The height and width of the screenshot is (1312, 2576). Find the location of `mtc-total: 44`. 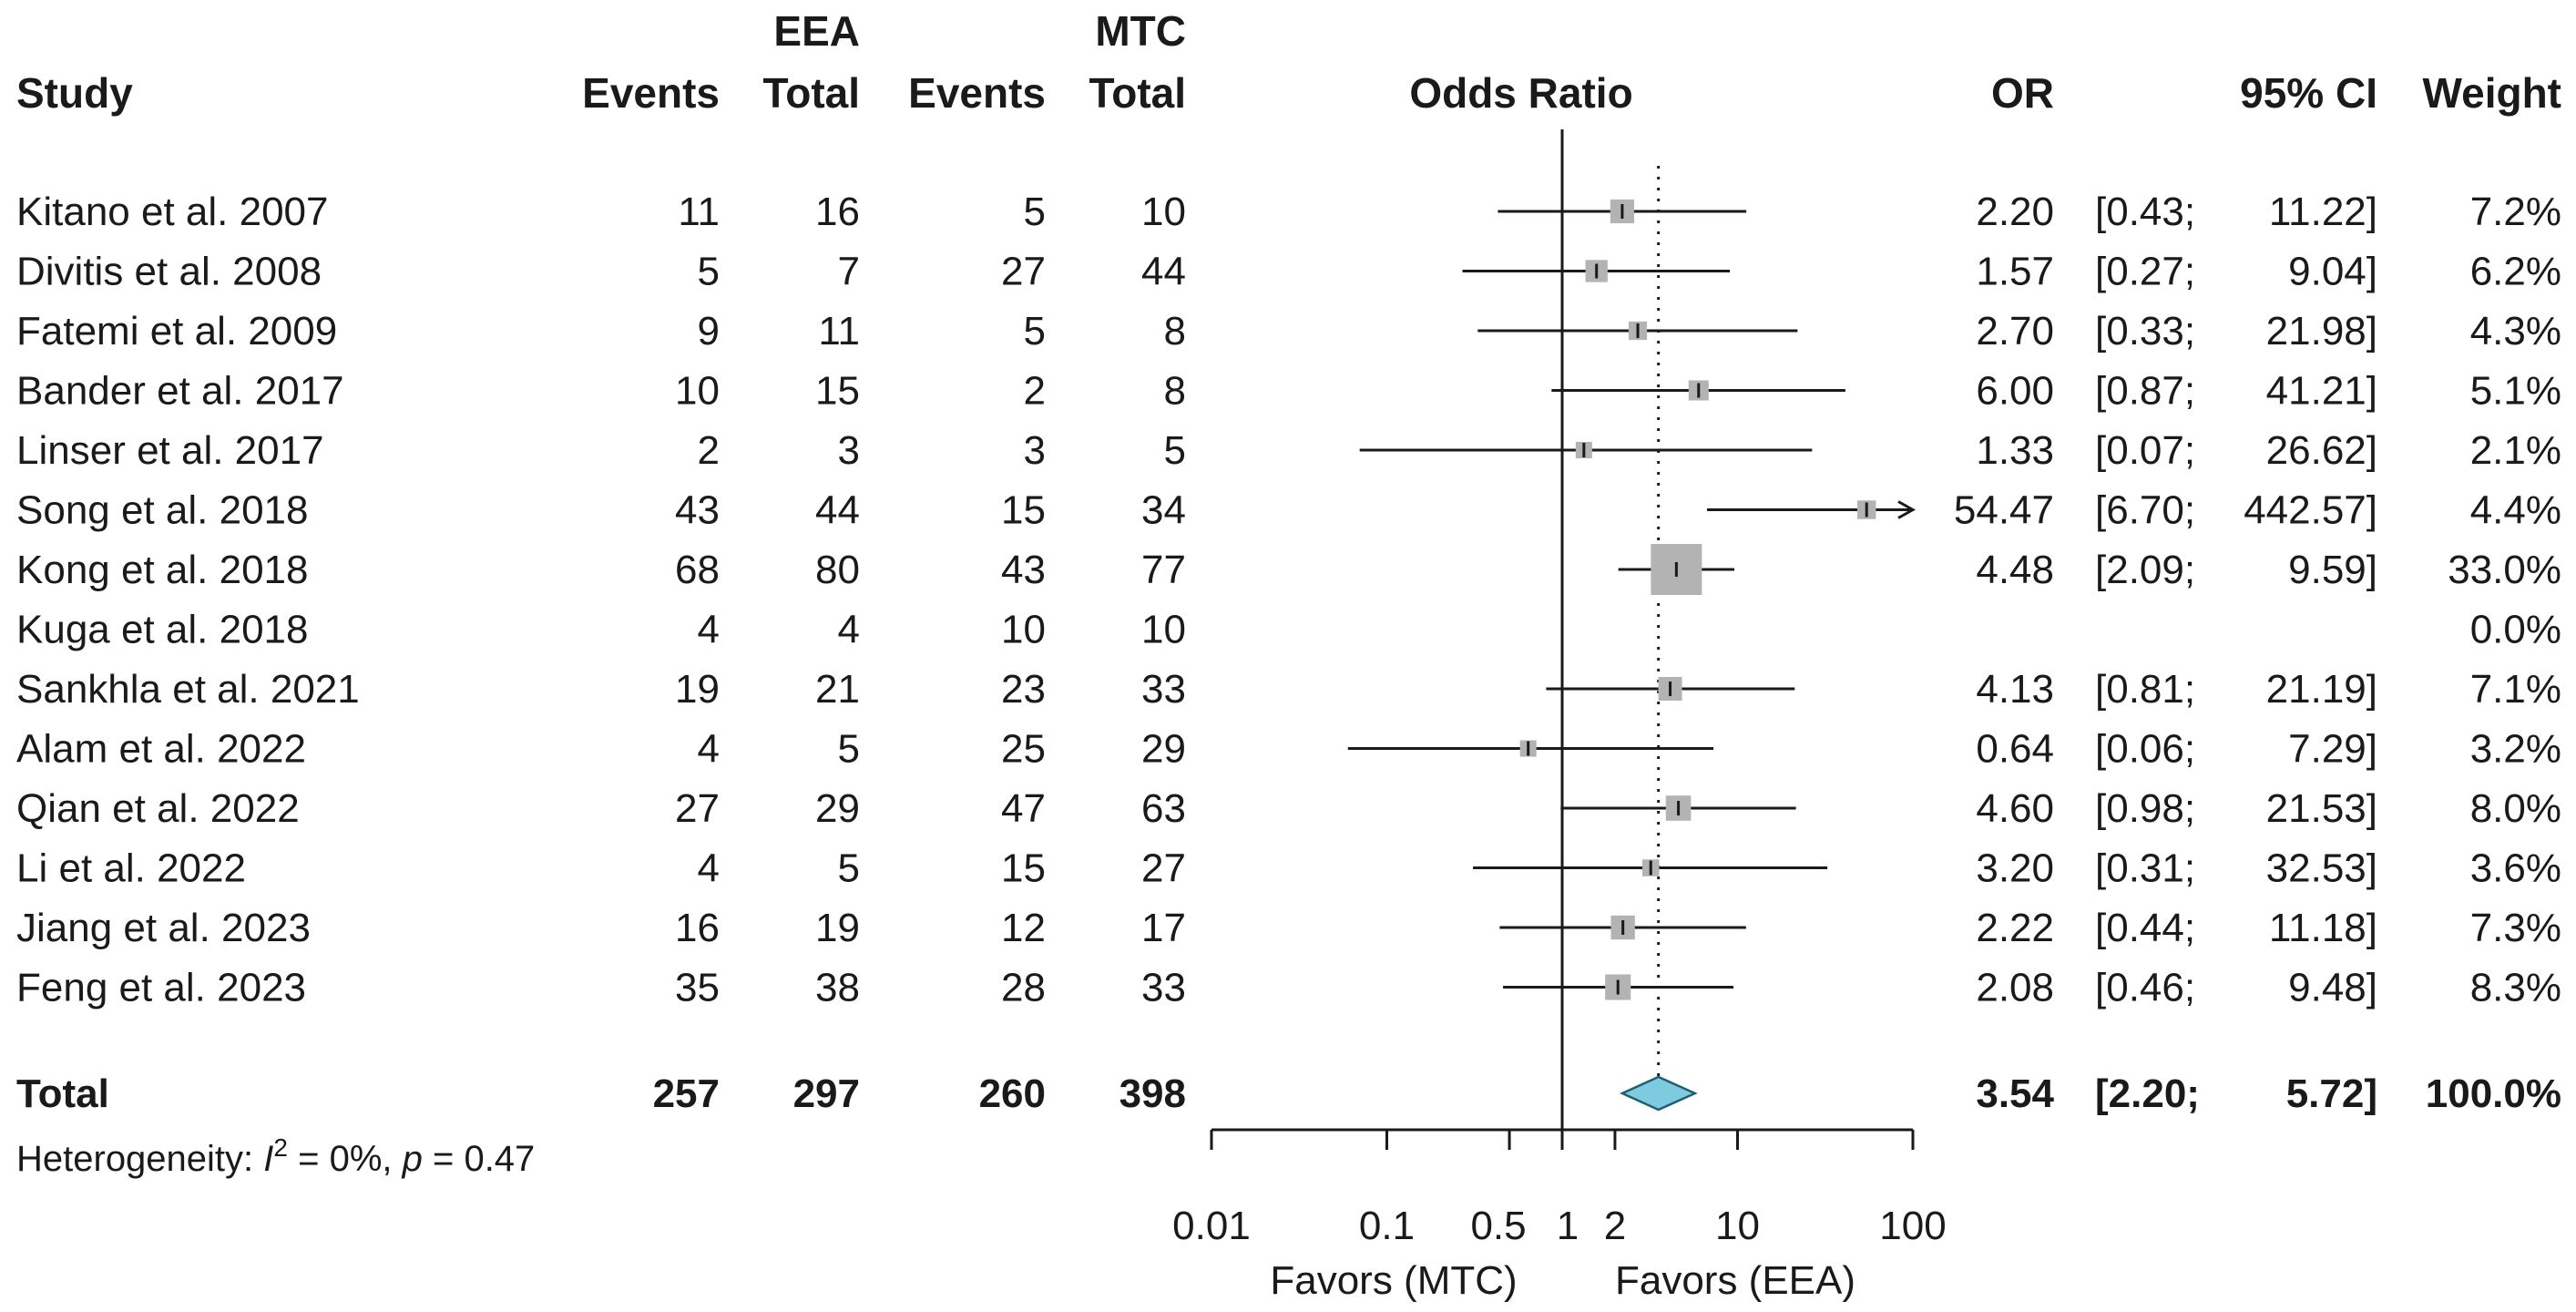

mtc-total: 44 is located at coordinates (1163, 272).